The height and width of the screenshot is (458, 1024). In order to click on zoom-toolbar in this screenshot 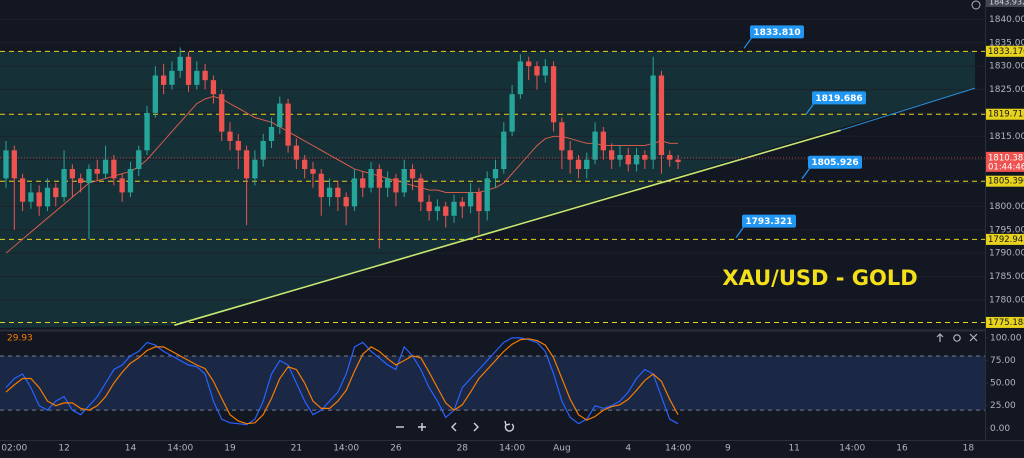, I will do `click(455, 426)`.